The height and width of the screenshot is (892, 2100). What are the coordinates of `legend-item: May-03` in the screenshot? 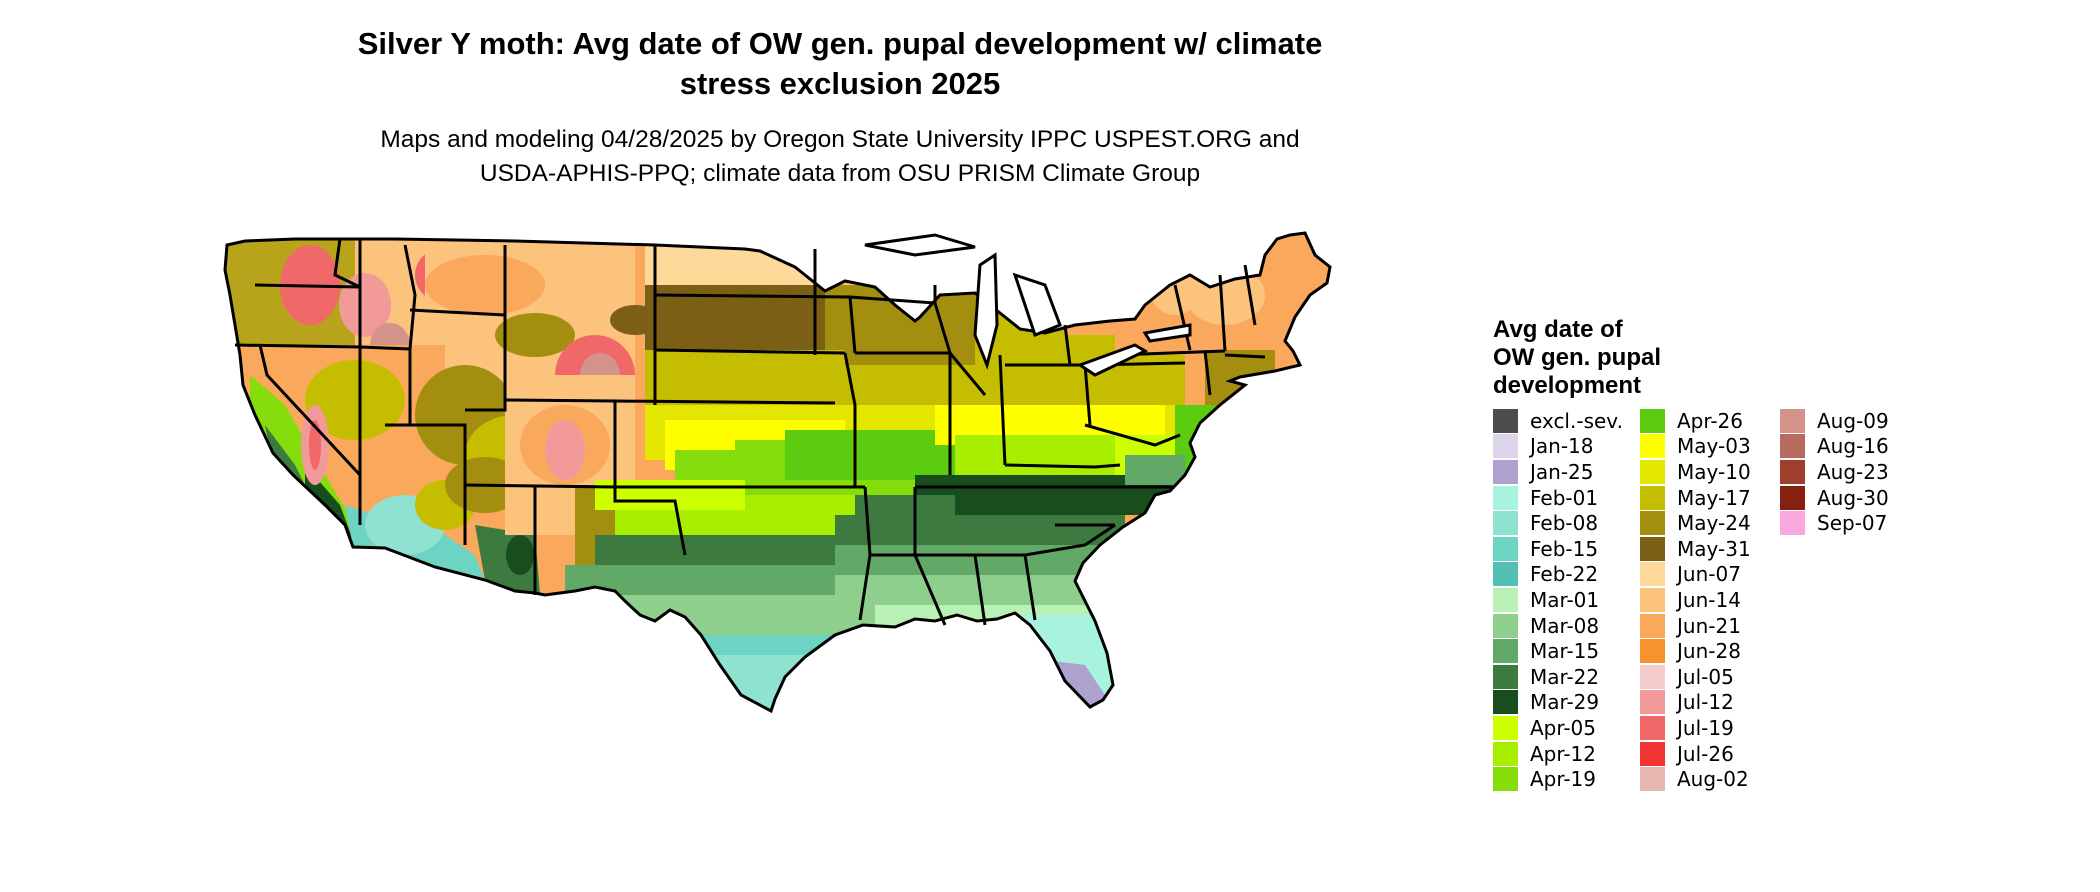 It's located at (1695, 447).